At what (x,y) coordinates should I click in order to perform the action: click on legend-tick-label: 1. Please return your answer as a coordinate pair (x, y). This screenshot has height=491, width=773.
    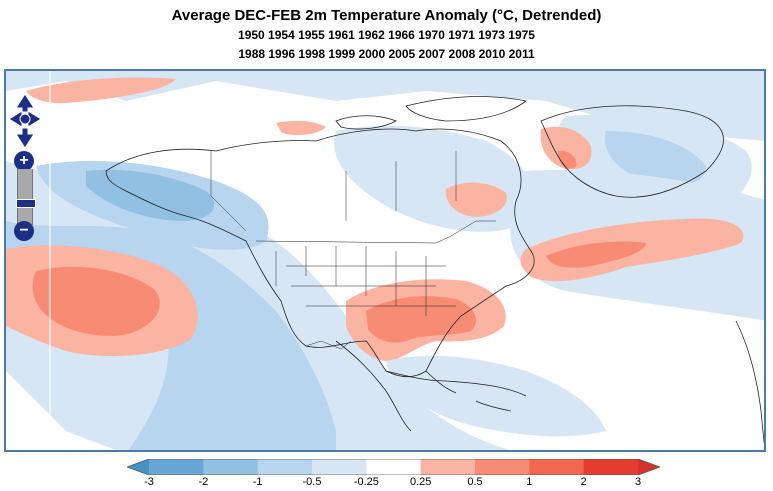
    Looking at the image, I should click on (529, 482).